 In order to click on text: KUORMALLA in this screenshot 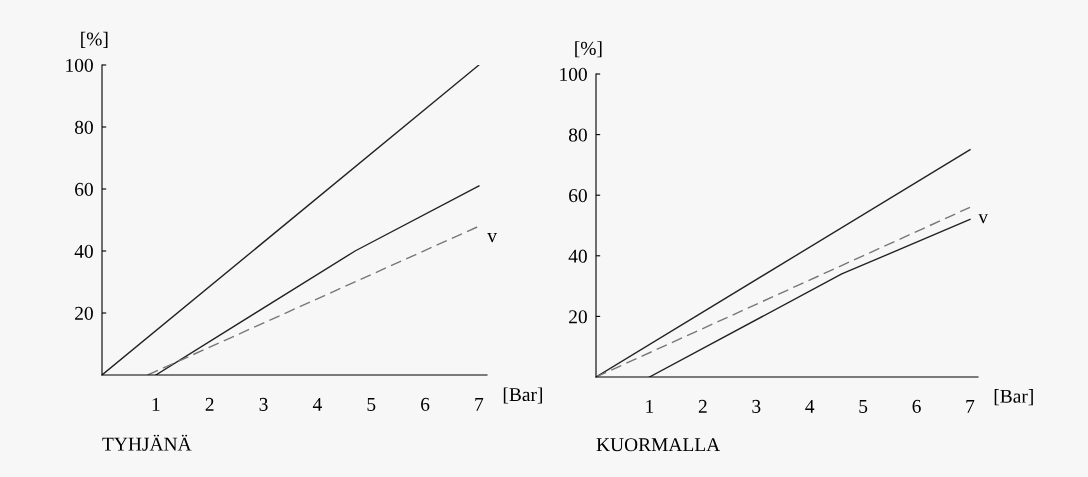, I will do `click(658, 445)`.